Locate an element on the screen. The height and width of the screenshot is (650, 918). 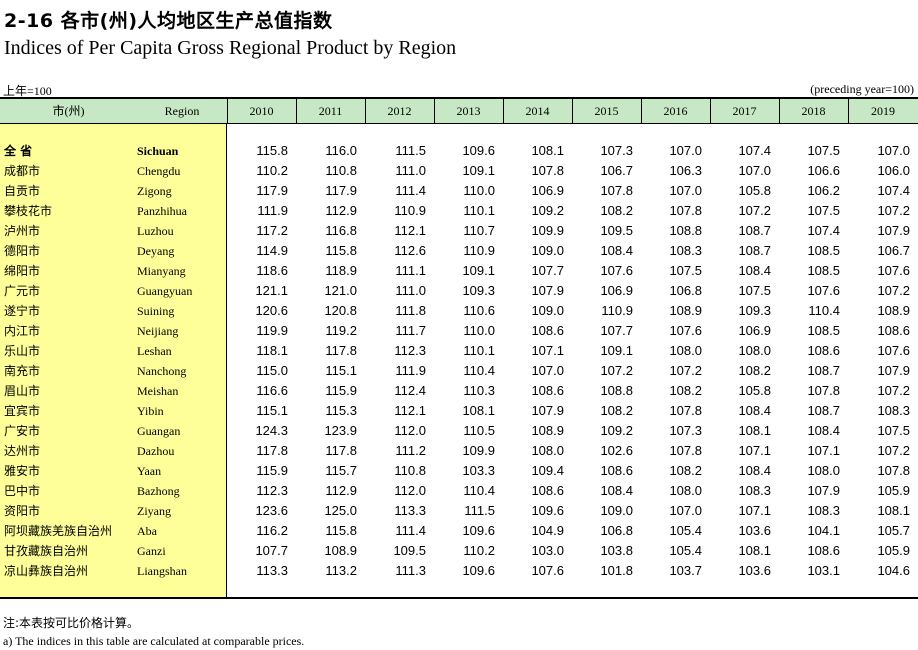
region-name-cn: 自贡市 is located at coordinates (22, 191).